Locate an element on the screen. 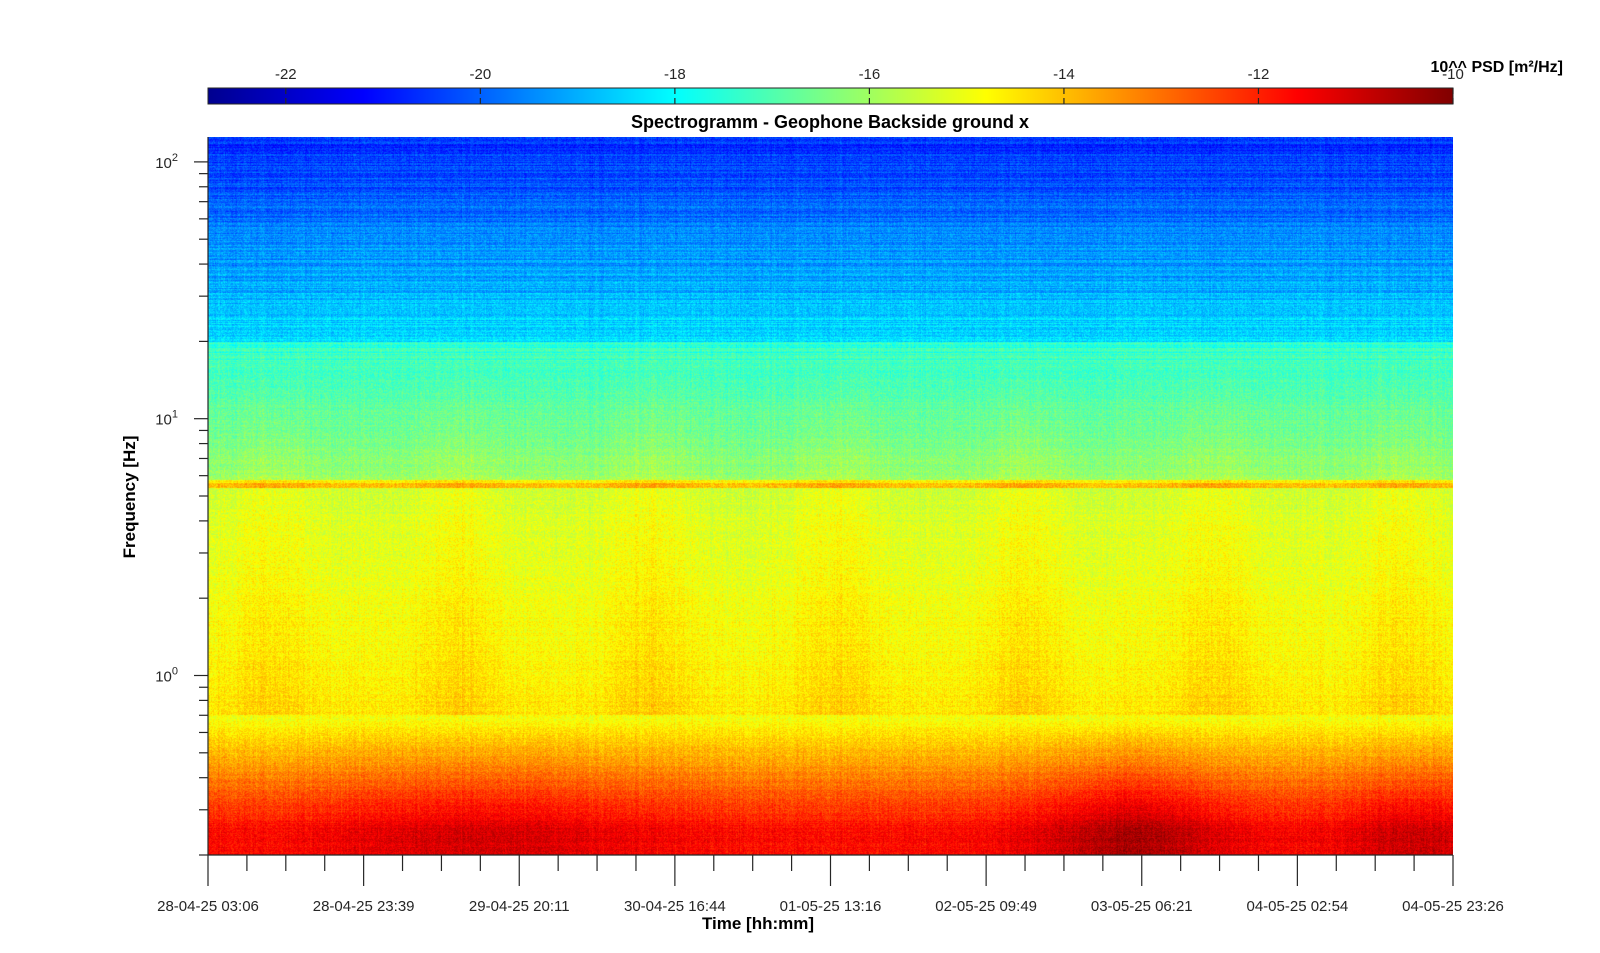  x-tick-label: 28-04-25 03:06 is located at coordinates (208, 906).